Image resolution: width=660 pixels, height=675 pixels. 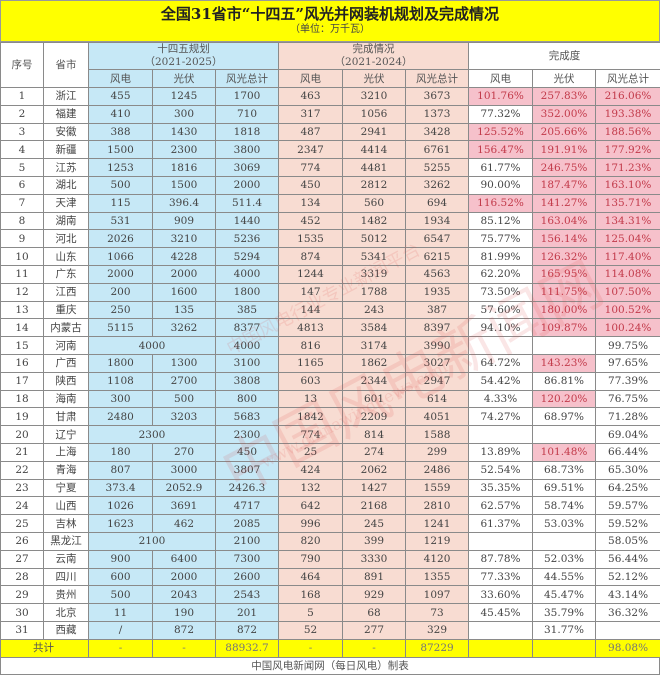 What do you see at coordinates (501, 78) in the screenshot?
I see `subheader-rate-wind: 风电` at bounding box center [501, 78].